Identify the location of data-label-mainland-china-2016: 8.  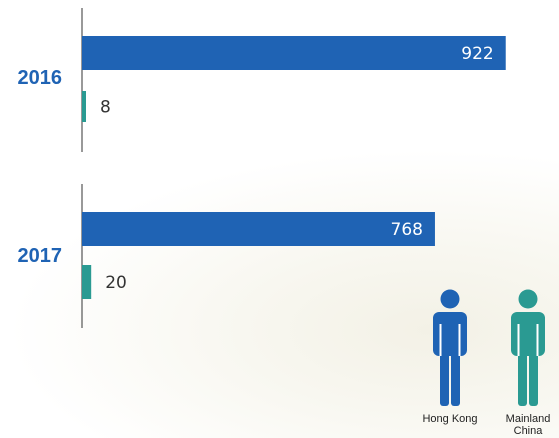
(105, 108).